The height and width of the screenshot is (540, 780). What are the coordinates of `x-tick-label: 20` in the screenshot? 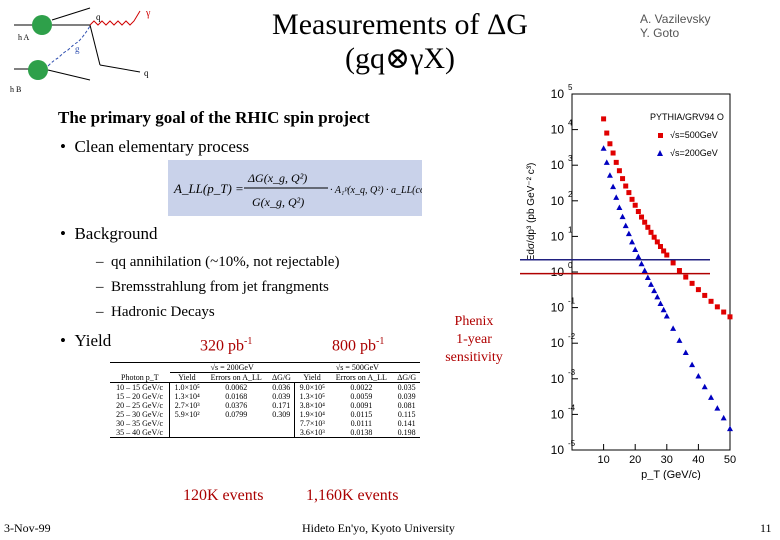 It's located at (635, 460).